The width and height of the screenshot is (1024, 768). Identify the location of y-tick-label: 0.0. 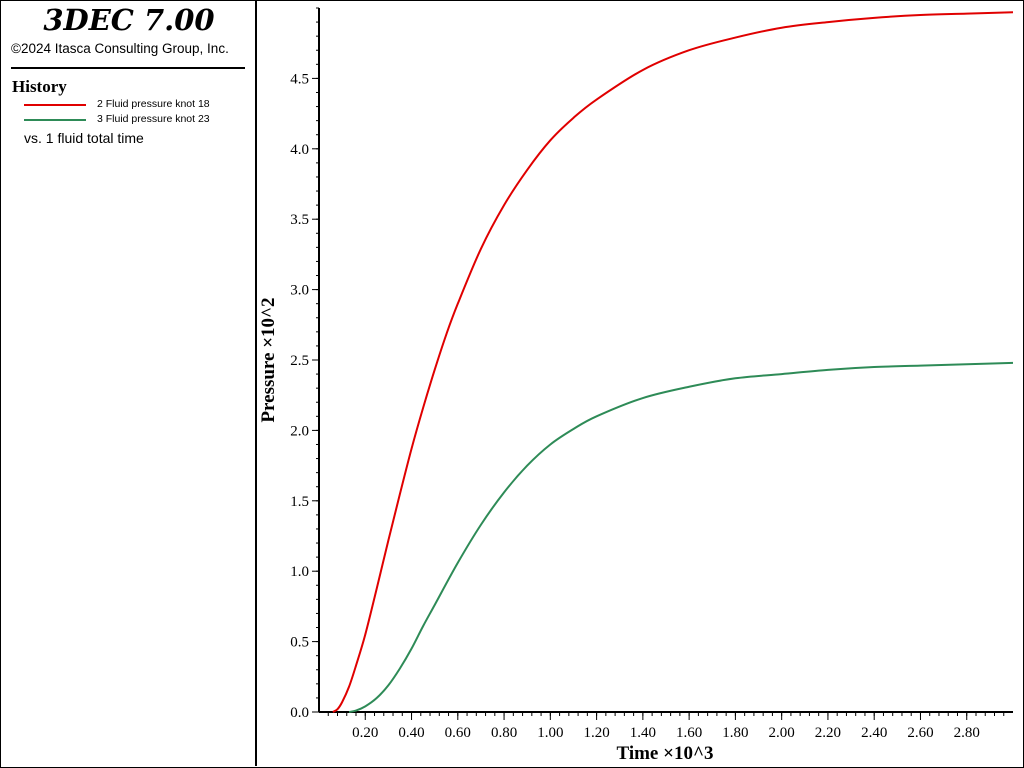
(299, 713).